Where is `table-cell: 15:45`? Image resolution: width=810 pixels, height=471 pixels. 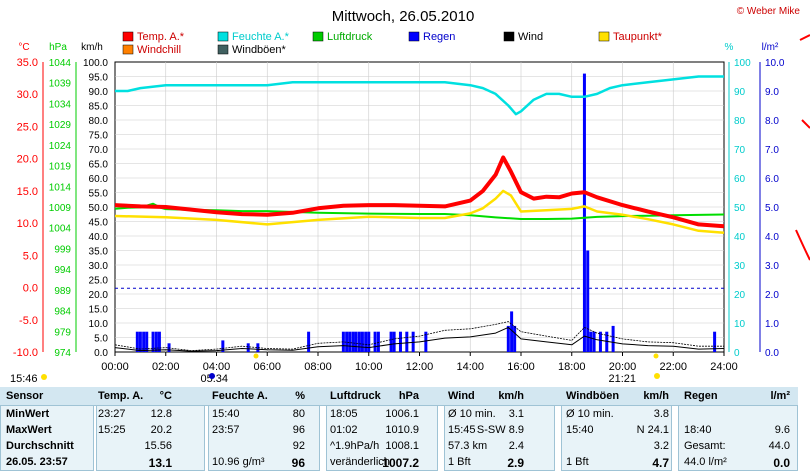 table-cell: 15:45 is located at coordinates (462, 430).